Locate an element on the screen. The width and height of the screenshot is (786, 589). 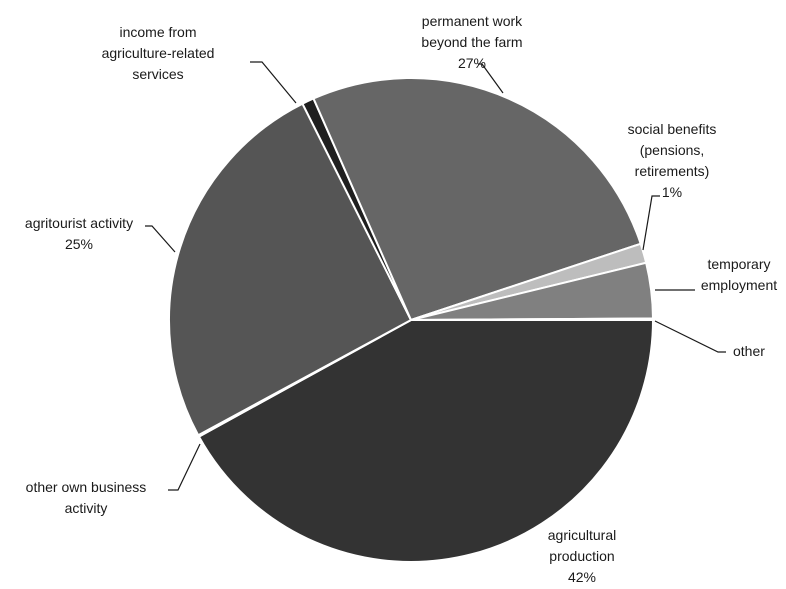
slice-label-0: agricultural production 42% is located at coordinates (582, 556).